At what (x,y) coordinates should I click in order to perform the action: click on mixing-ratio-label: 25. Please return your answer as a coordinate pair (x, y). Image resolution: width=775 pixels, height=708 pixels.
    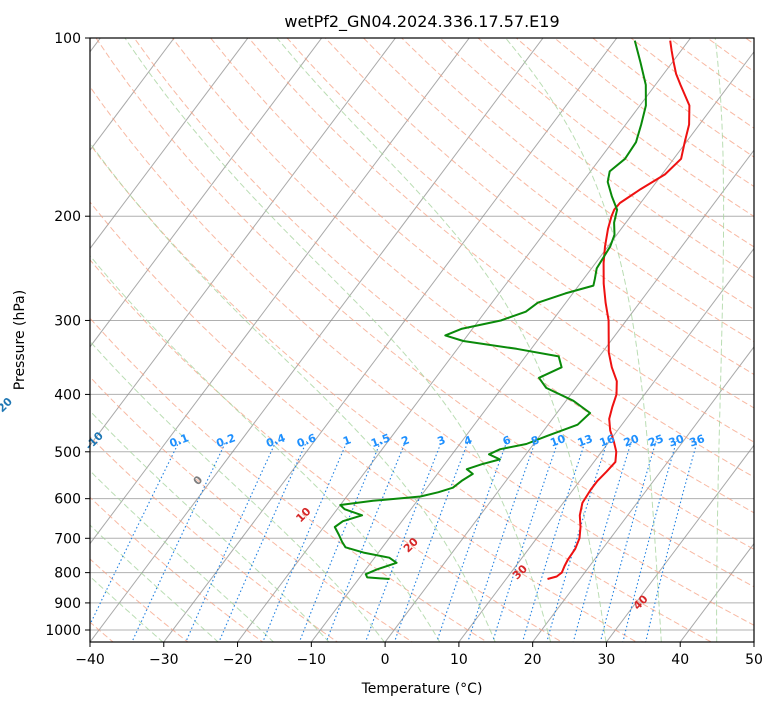
    Looking at the image, I should click on (655, 440).